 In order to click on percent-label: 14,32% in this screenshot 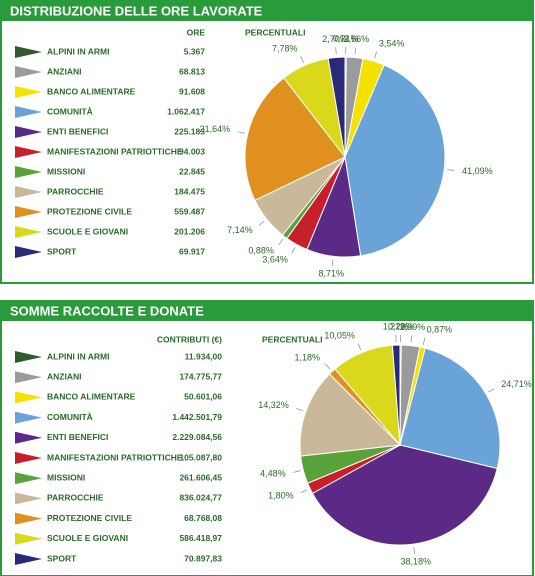, I will do `click(273, 405)`.